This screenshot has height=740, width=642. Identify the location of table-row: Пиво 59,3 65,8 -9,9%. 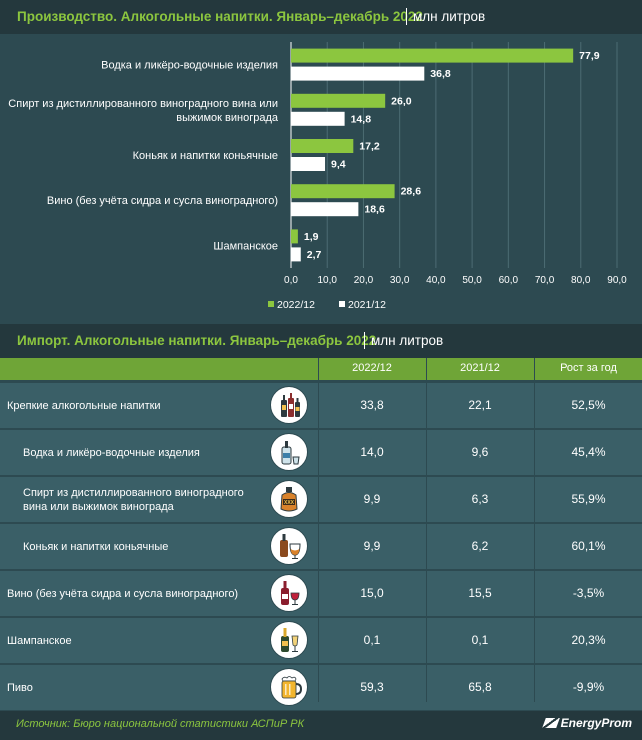
(321, 687).